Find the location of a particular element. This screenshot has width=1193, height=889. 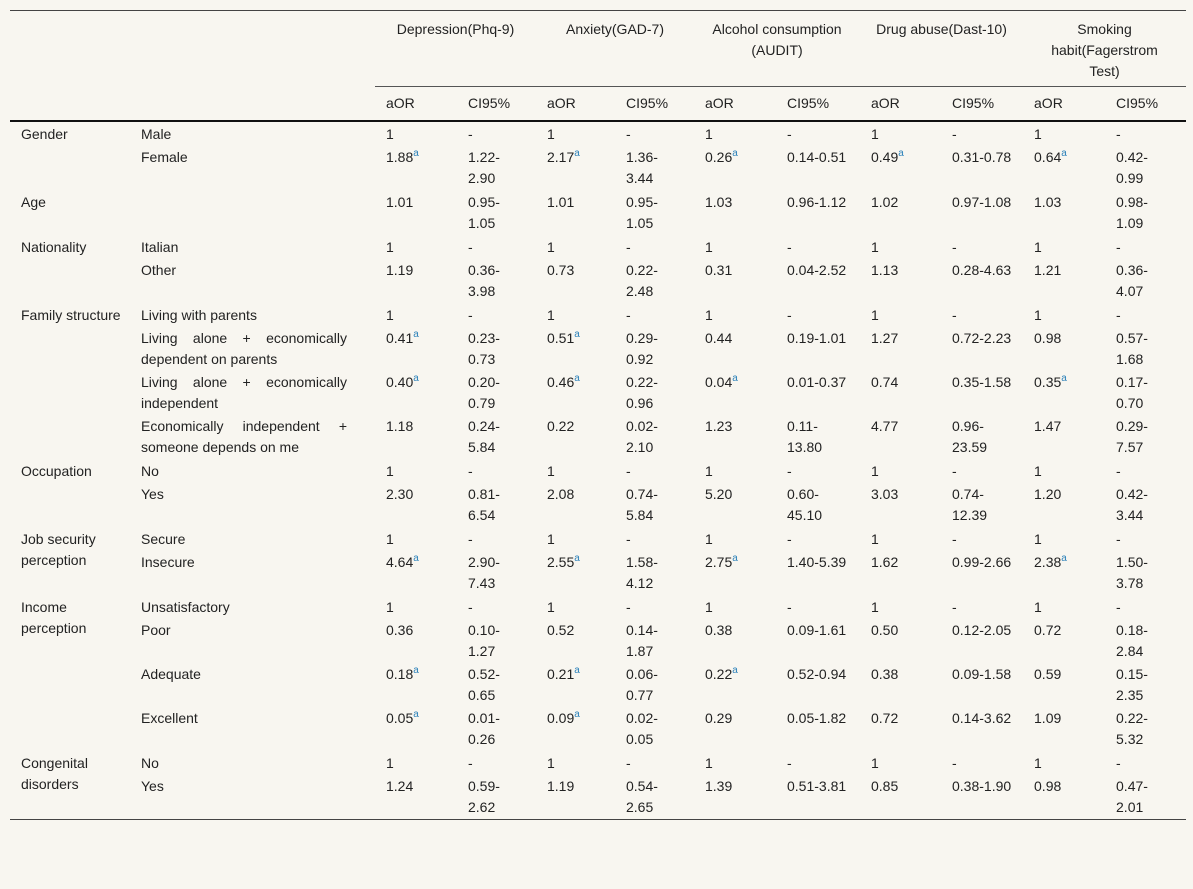

value-text: 0.22 is located at coordinates (719, 674).